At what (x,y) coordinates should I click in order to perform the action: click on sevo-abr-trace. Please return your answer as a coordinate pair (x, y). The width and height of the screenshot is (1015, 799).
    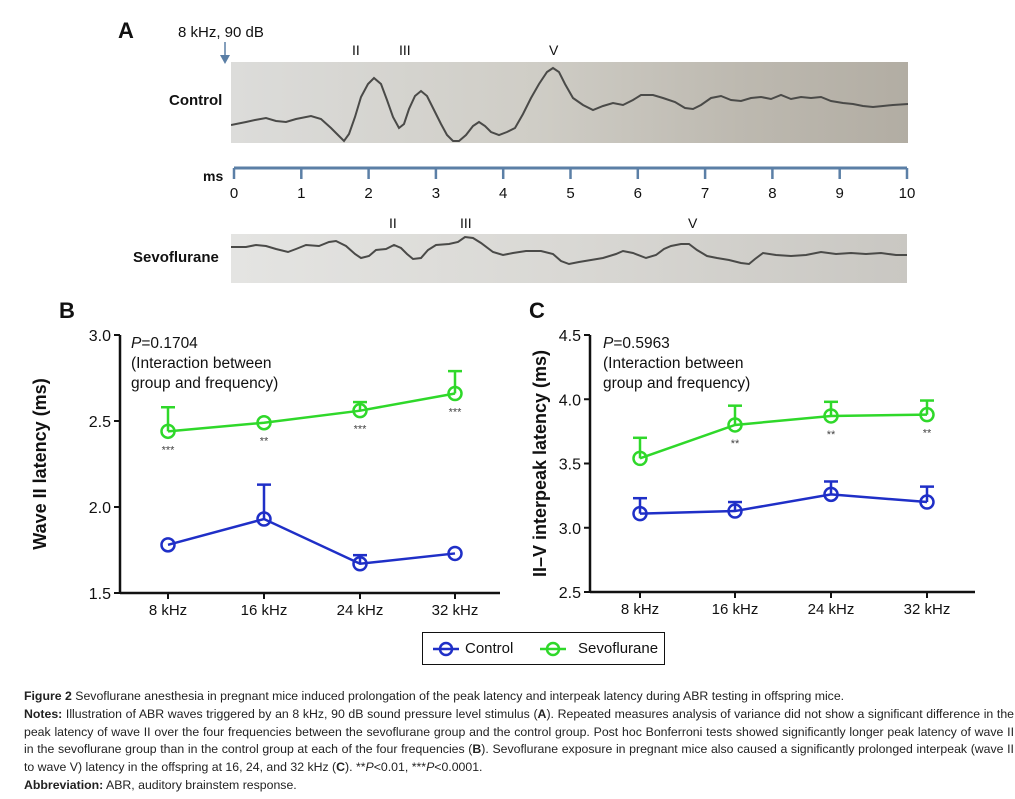
    Looking at the image, I should click on (569, 258).